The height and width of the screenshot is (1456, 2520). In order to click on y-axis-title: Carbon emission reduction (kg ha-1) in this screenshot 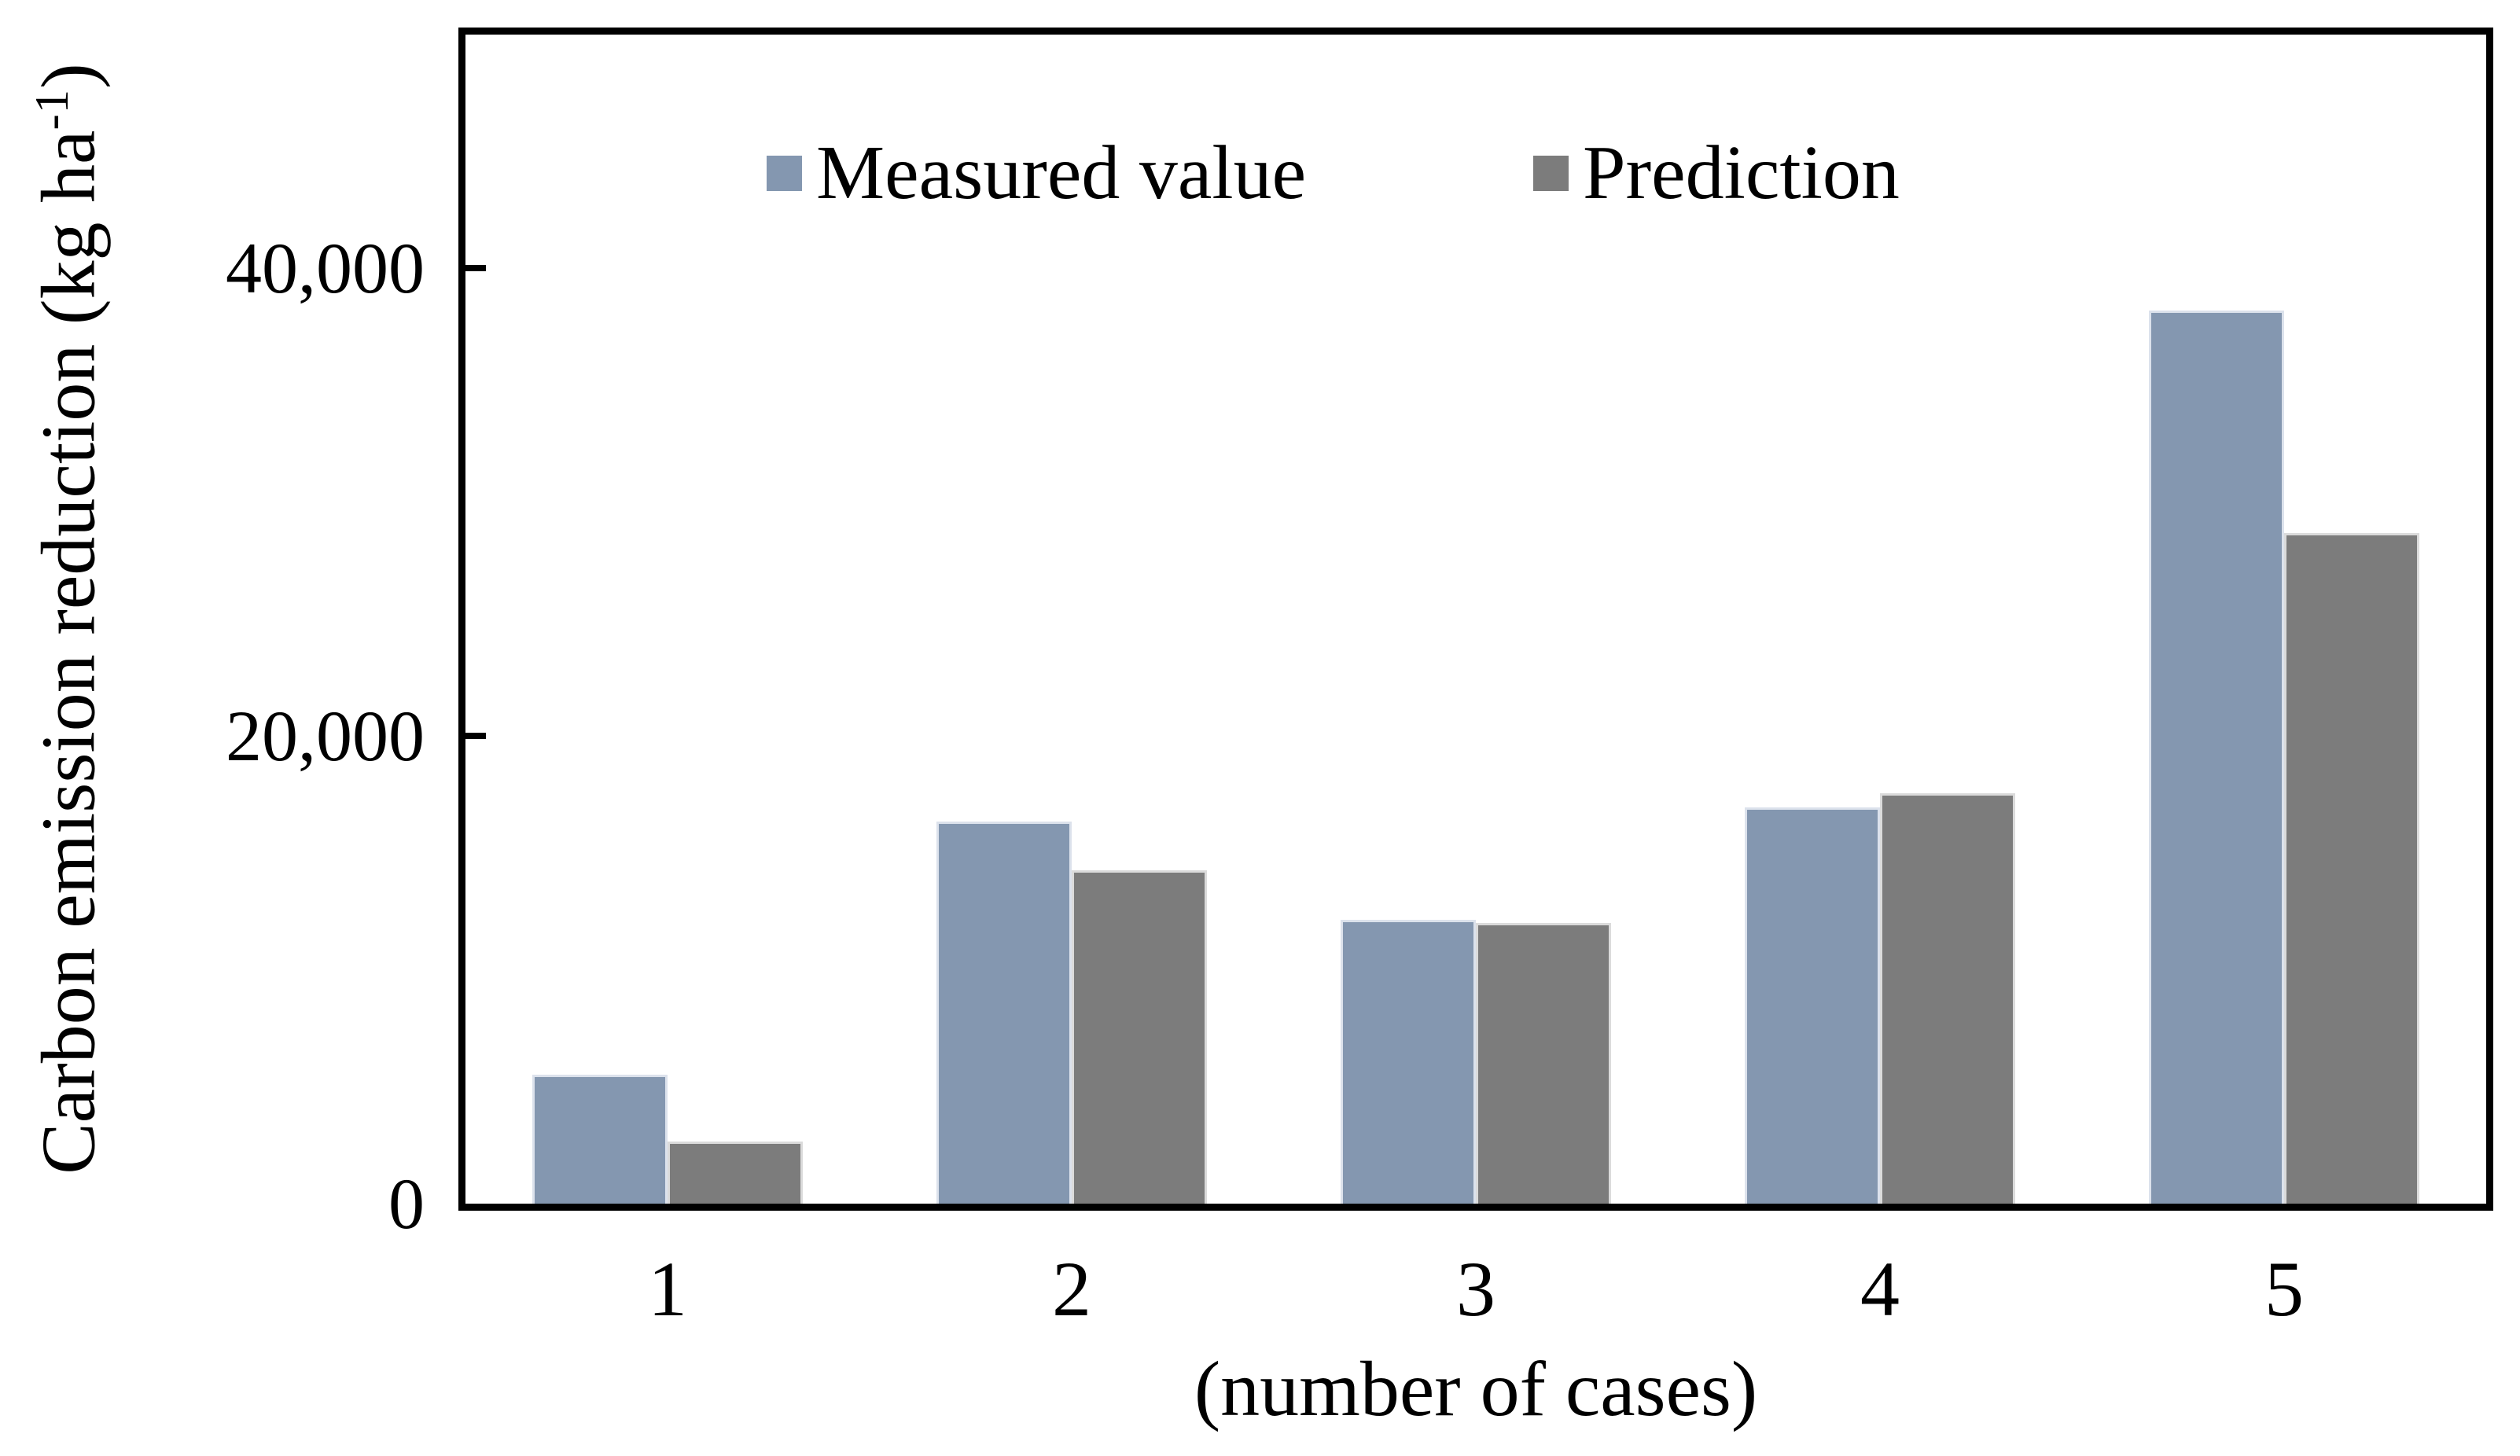, I will do `click(57, 620)`.